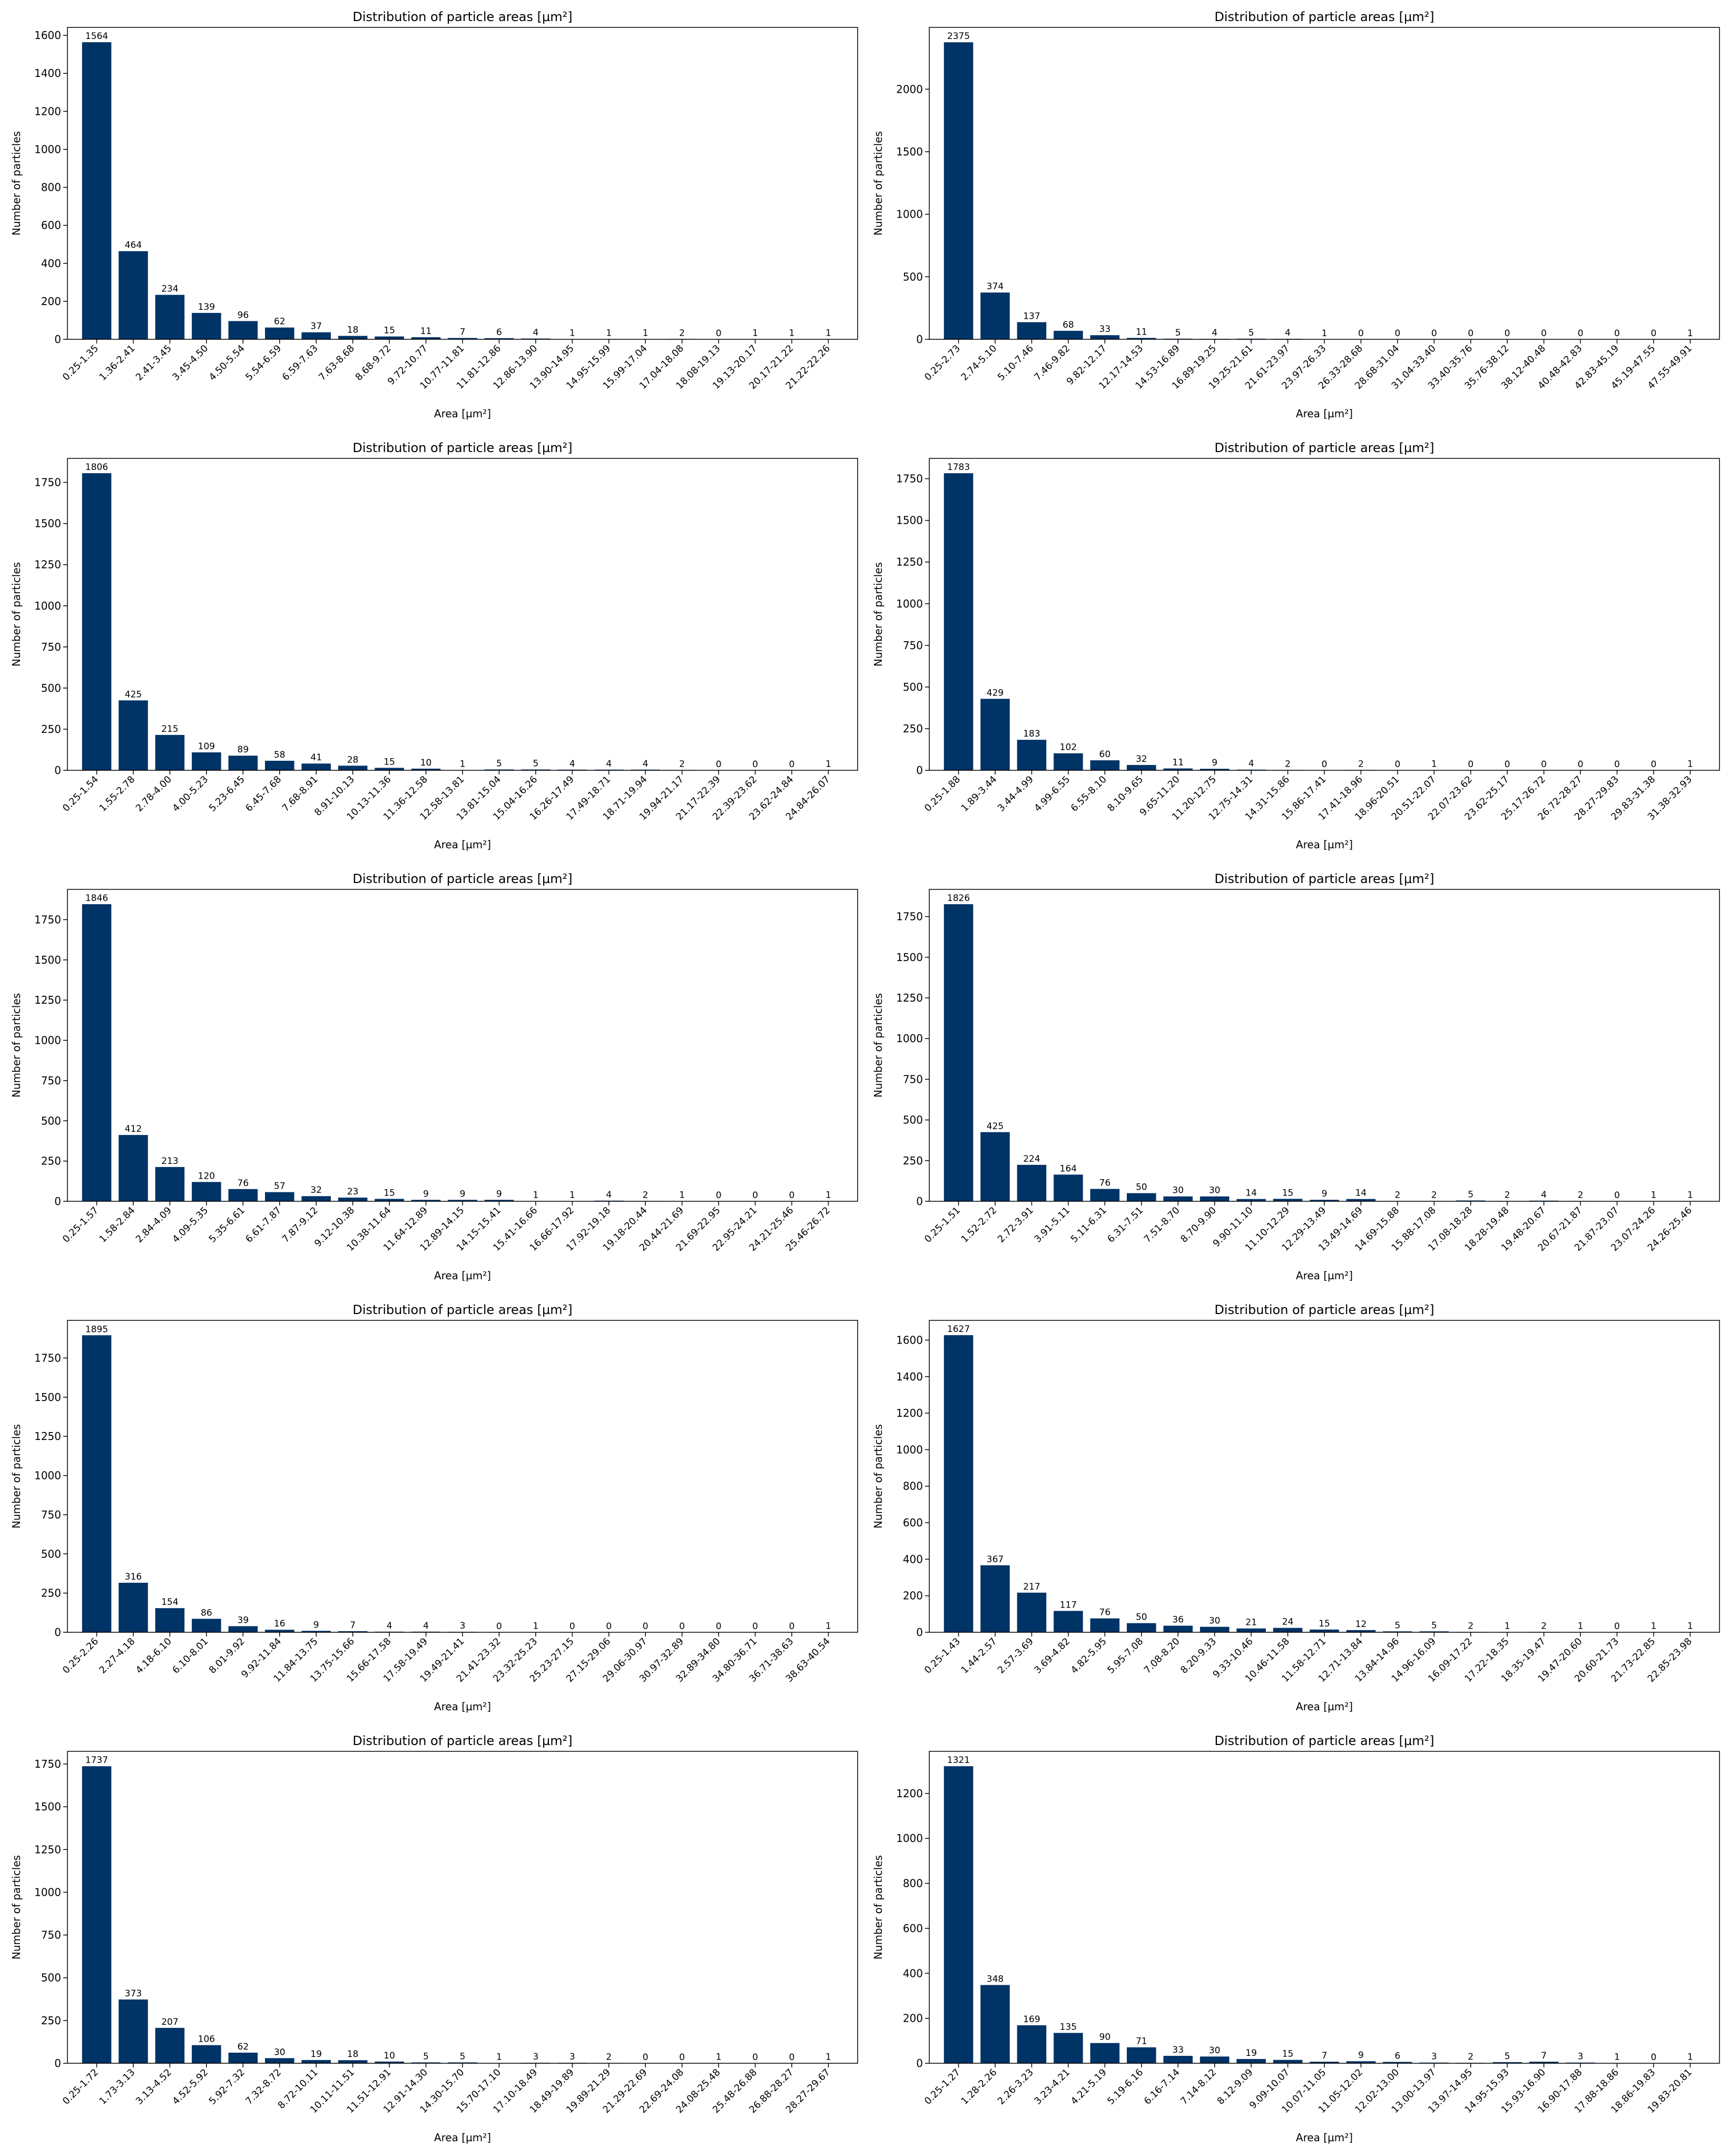 Image resolution: width=1730 pixels, height=2156 pixels. I want to click on x-tick-label: 4.09-5.35, so click(190, 1225).